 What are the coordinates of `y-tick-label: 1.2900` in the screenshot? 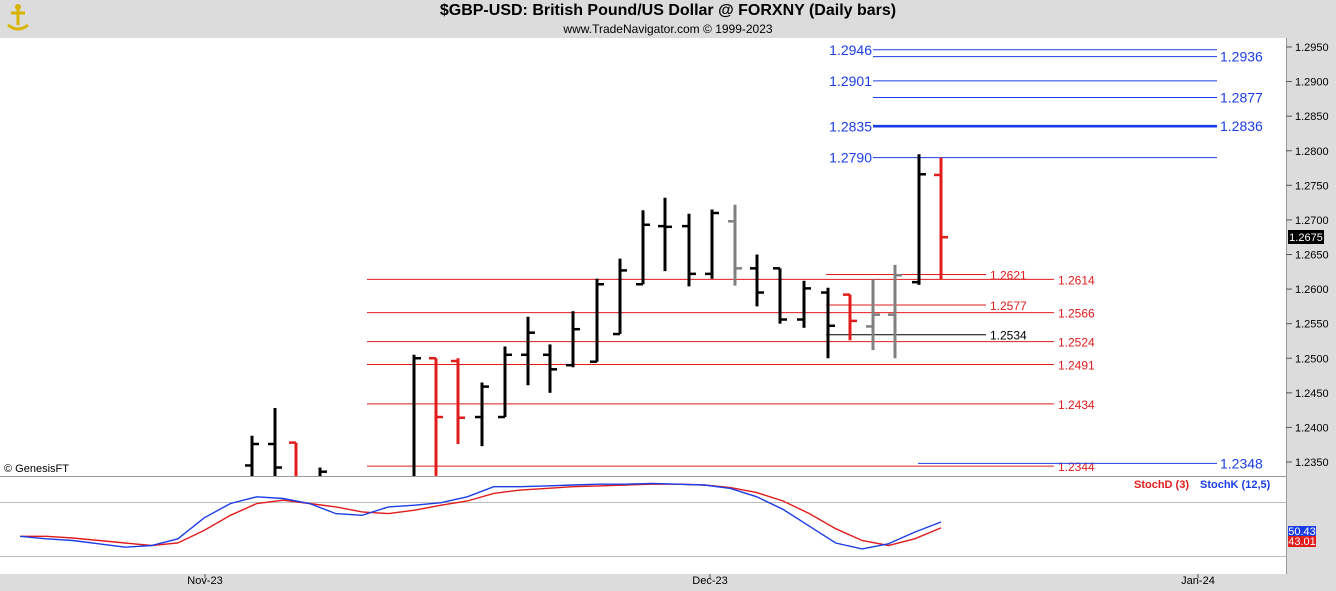 It's located at (1312, 83).